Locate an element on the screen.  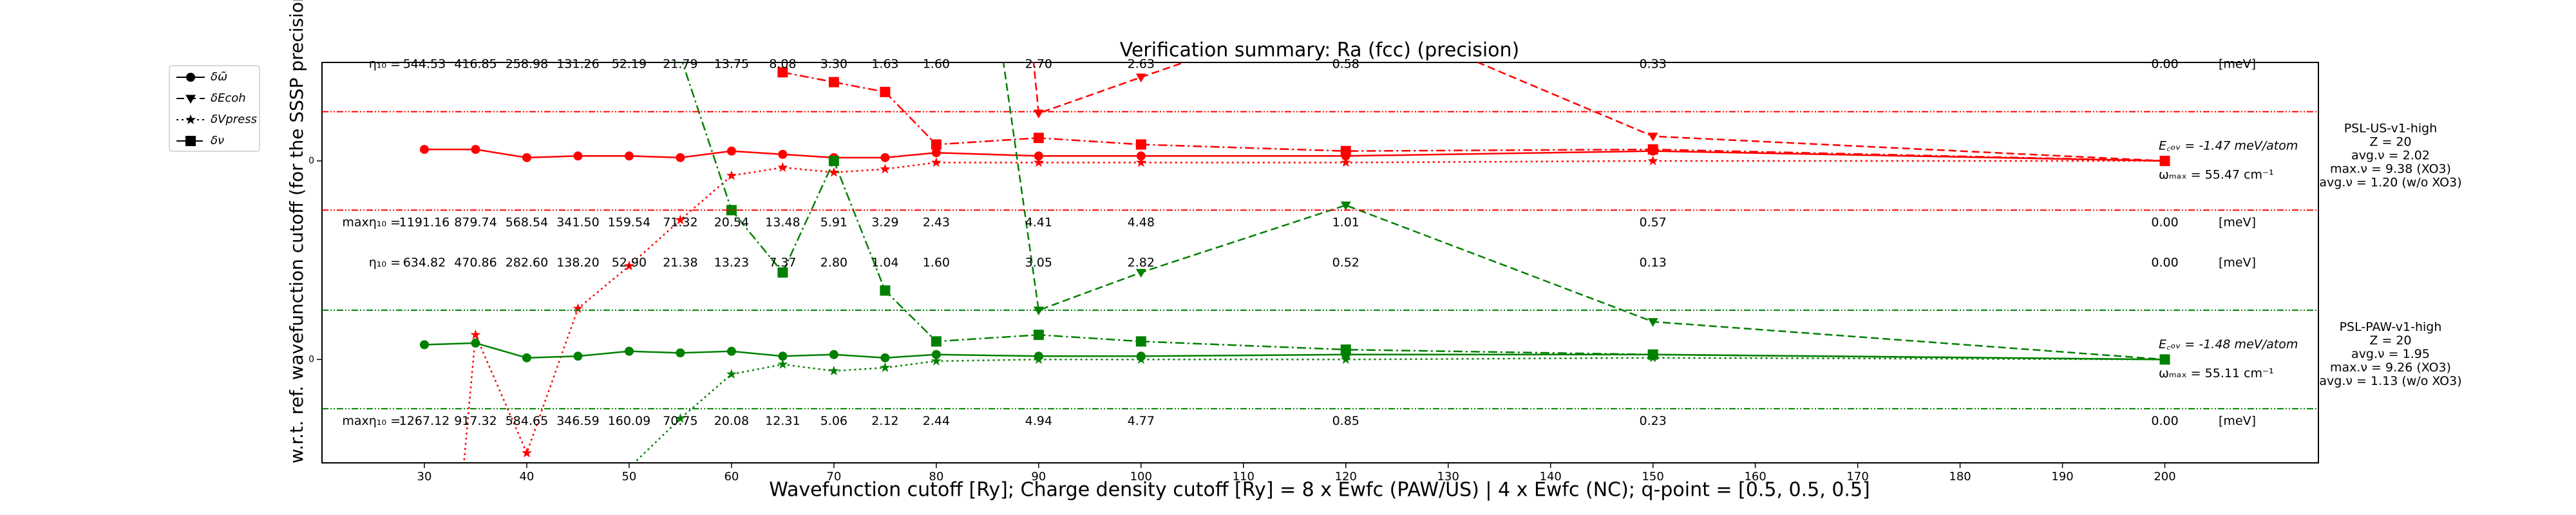
max-eta-value: 20.54 is located at coordinates (731, 222).